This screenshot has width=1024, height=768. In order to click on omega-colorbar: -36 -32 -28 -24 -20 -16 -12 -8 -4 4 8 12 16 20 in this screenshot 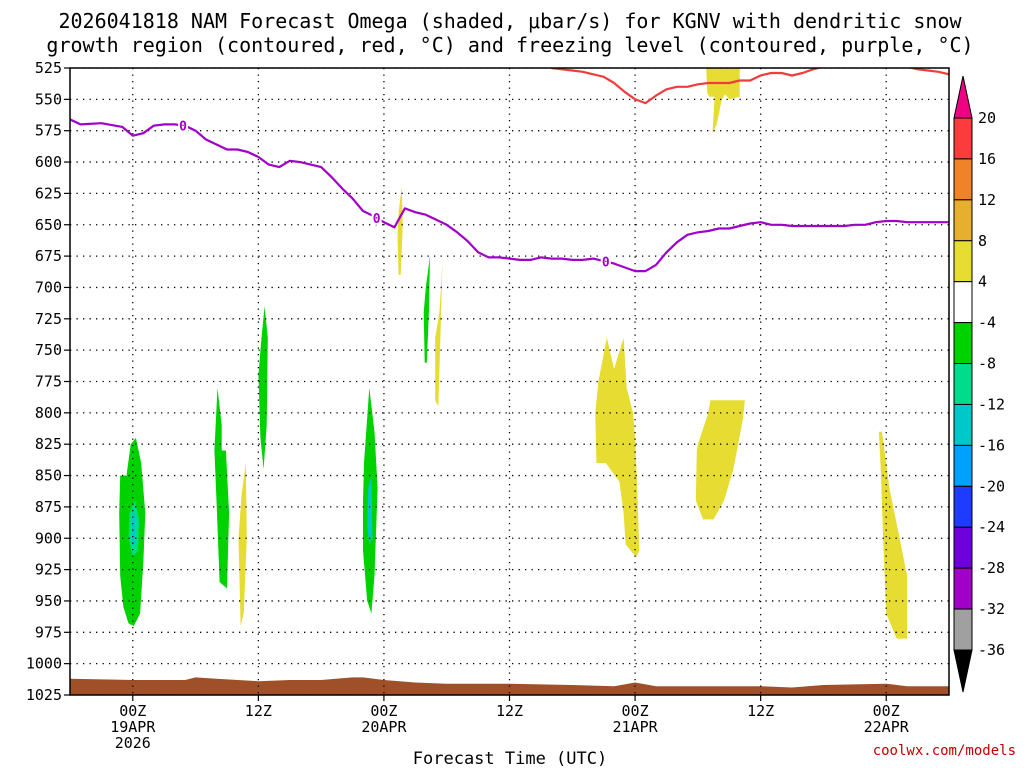, I will do `click(979, 384)`.